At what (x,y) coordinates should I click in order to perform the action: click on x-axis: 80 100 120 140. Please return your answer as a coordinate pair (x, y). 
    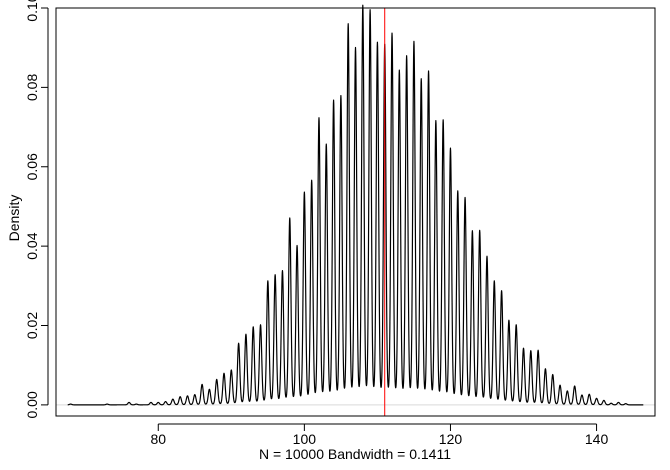
    Looking at the image, I should click on (379, 435).